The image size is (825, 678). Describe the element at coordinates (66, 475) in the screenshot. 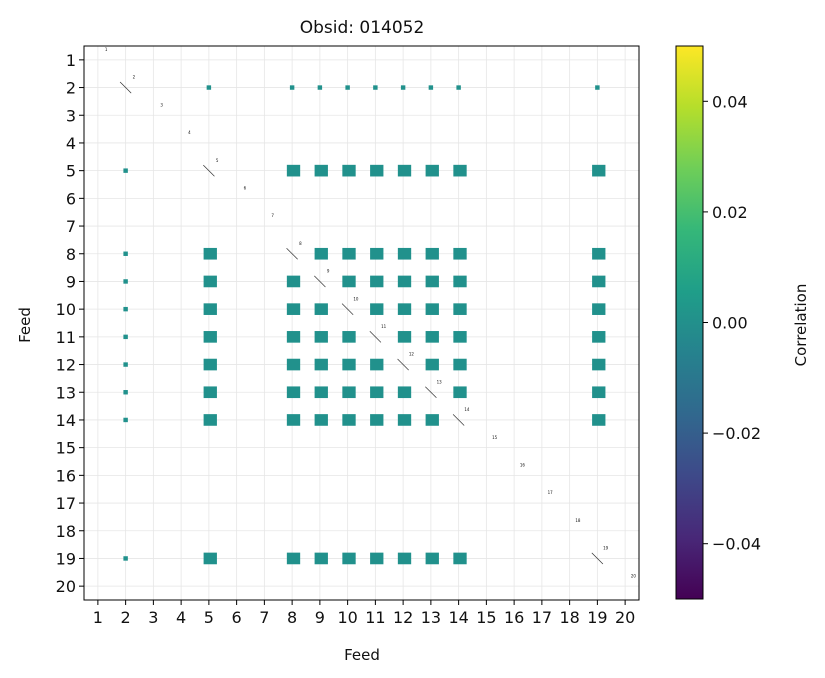

I see `y-tick-label: 16` at that location.